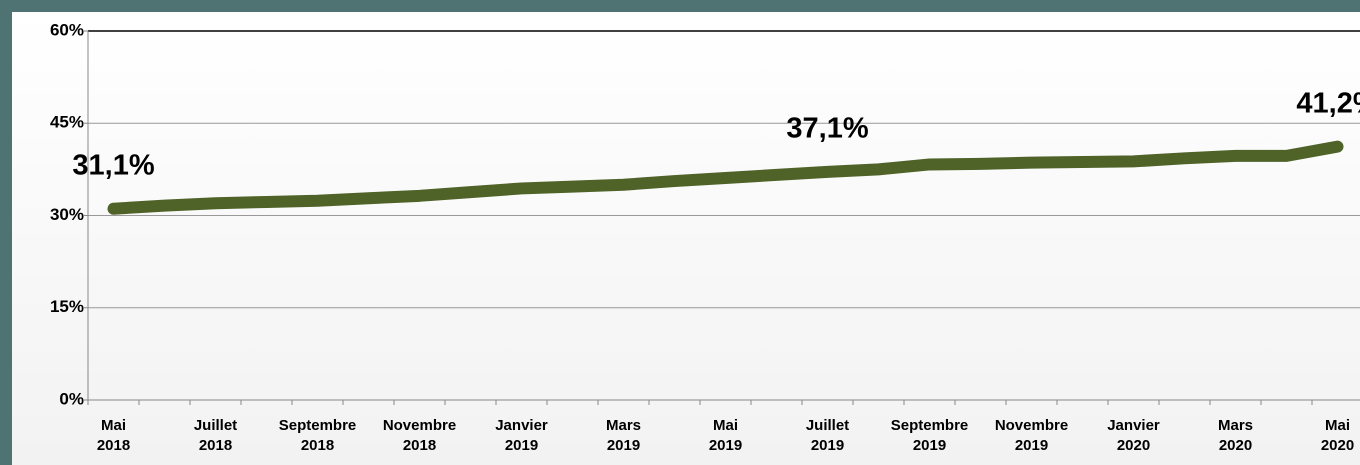  Describe the element at coordinates (71, 398) in the screenshot. I see `y-tick-label: 0%` at that location.